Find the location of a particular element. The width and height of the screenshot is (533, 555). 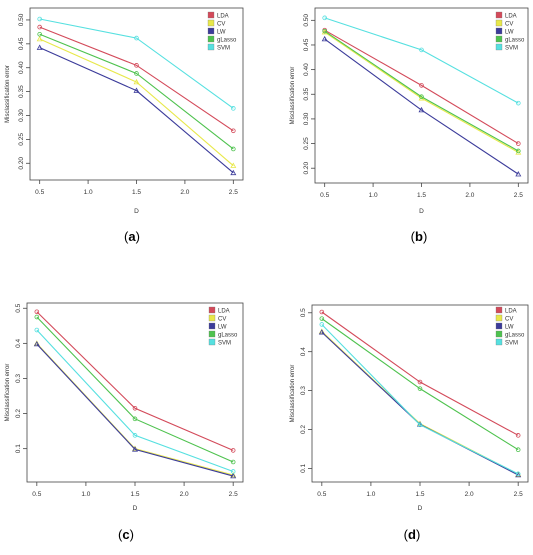

legend-label-LDA: LDA is located at coordinates (223, 17).